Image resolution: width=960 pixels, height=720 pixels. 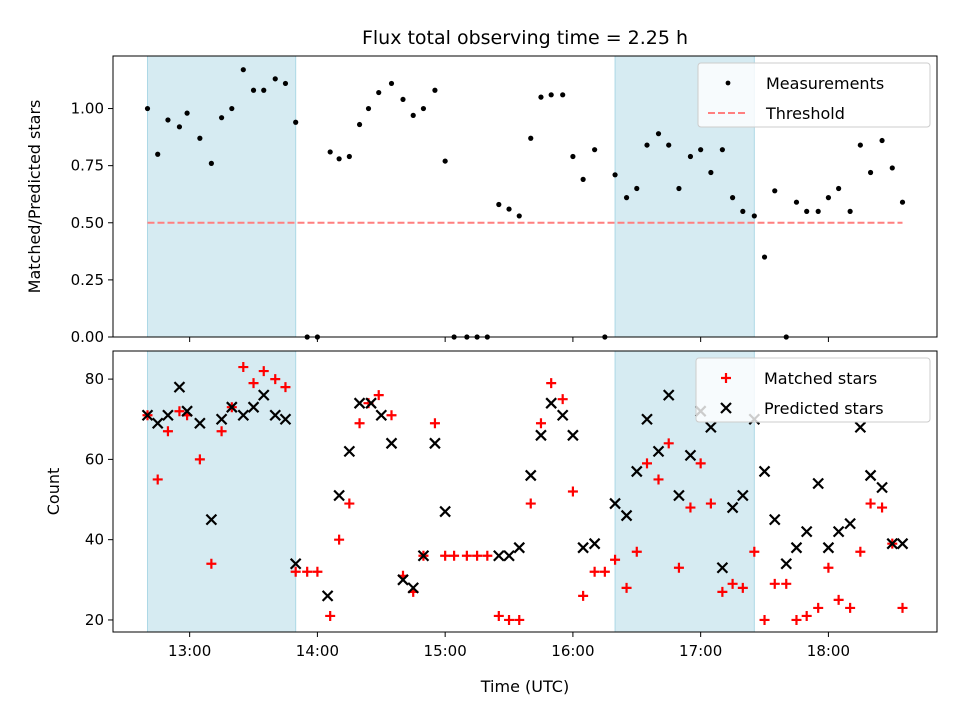 I want to click on count-x-axis: 13:00 14:00 15:00 16:00 17:00 18:00, so click(x=509, y=646).